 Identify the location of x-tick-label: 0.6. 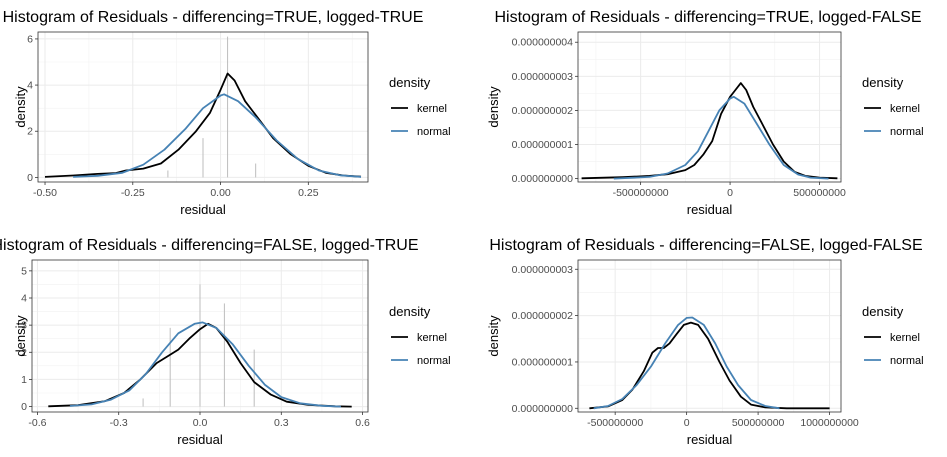
(362, 423).